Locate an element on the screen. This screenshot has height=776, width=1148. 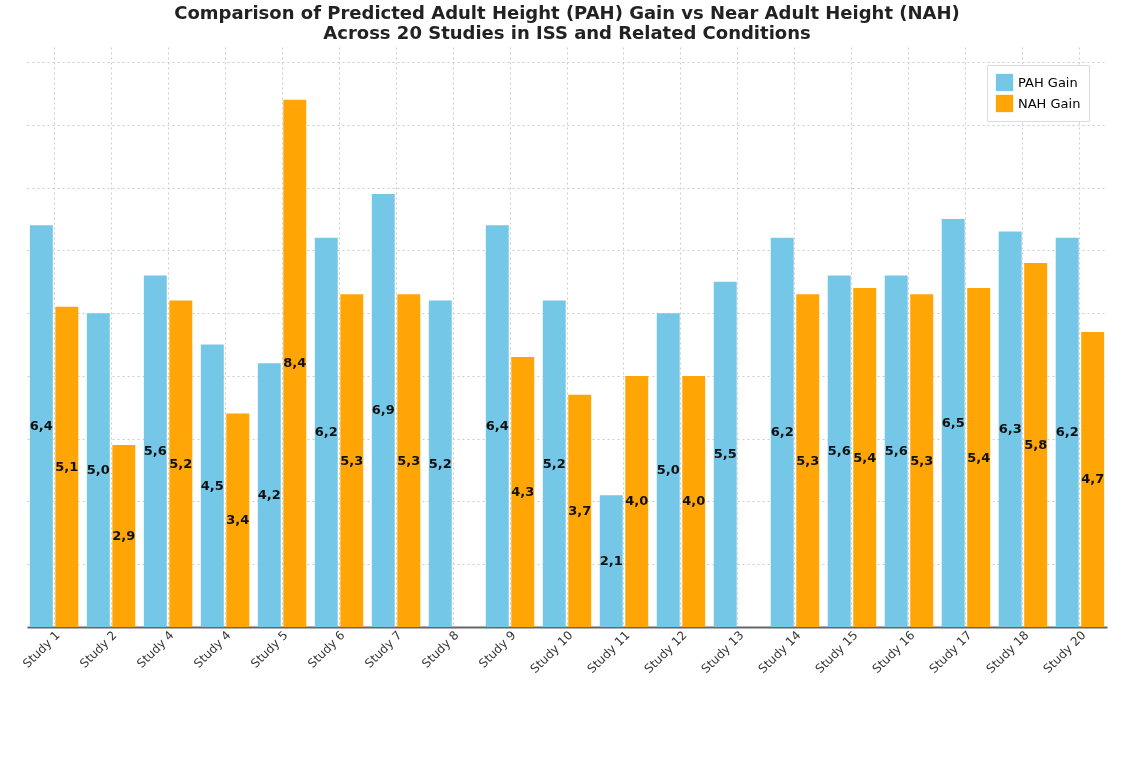
data-label: 5,8 is located at coordinates (1036, 444).